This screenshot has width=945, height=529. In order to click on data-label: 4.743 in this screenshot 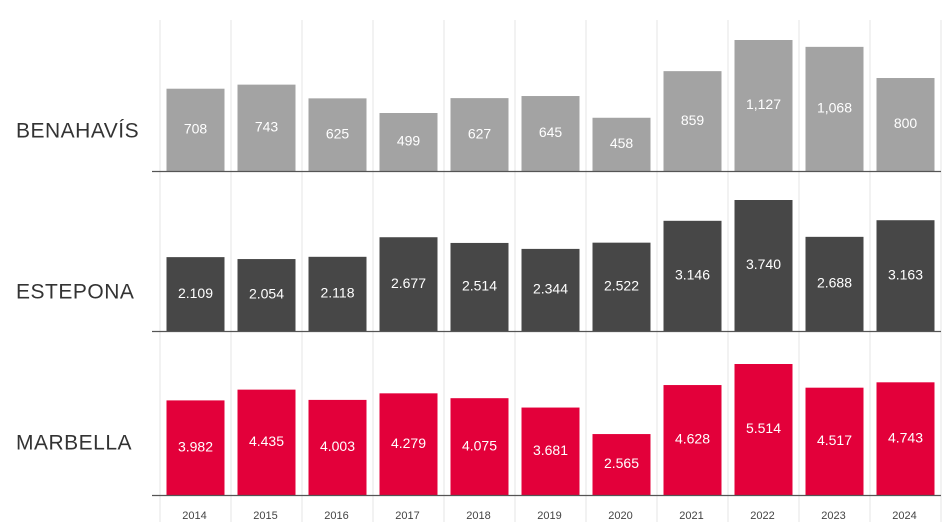, I will do `click(905, 437)`.